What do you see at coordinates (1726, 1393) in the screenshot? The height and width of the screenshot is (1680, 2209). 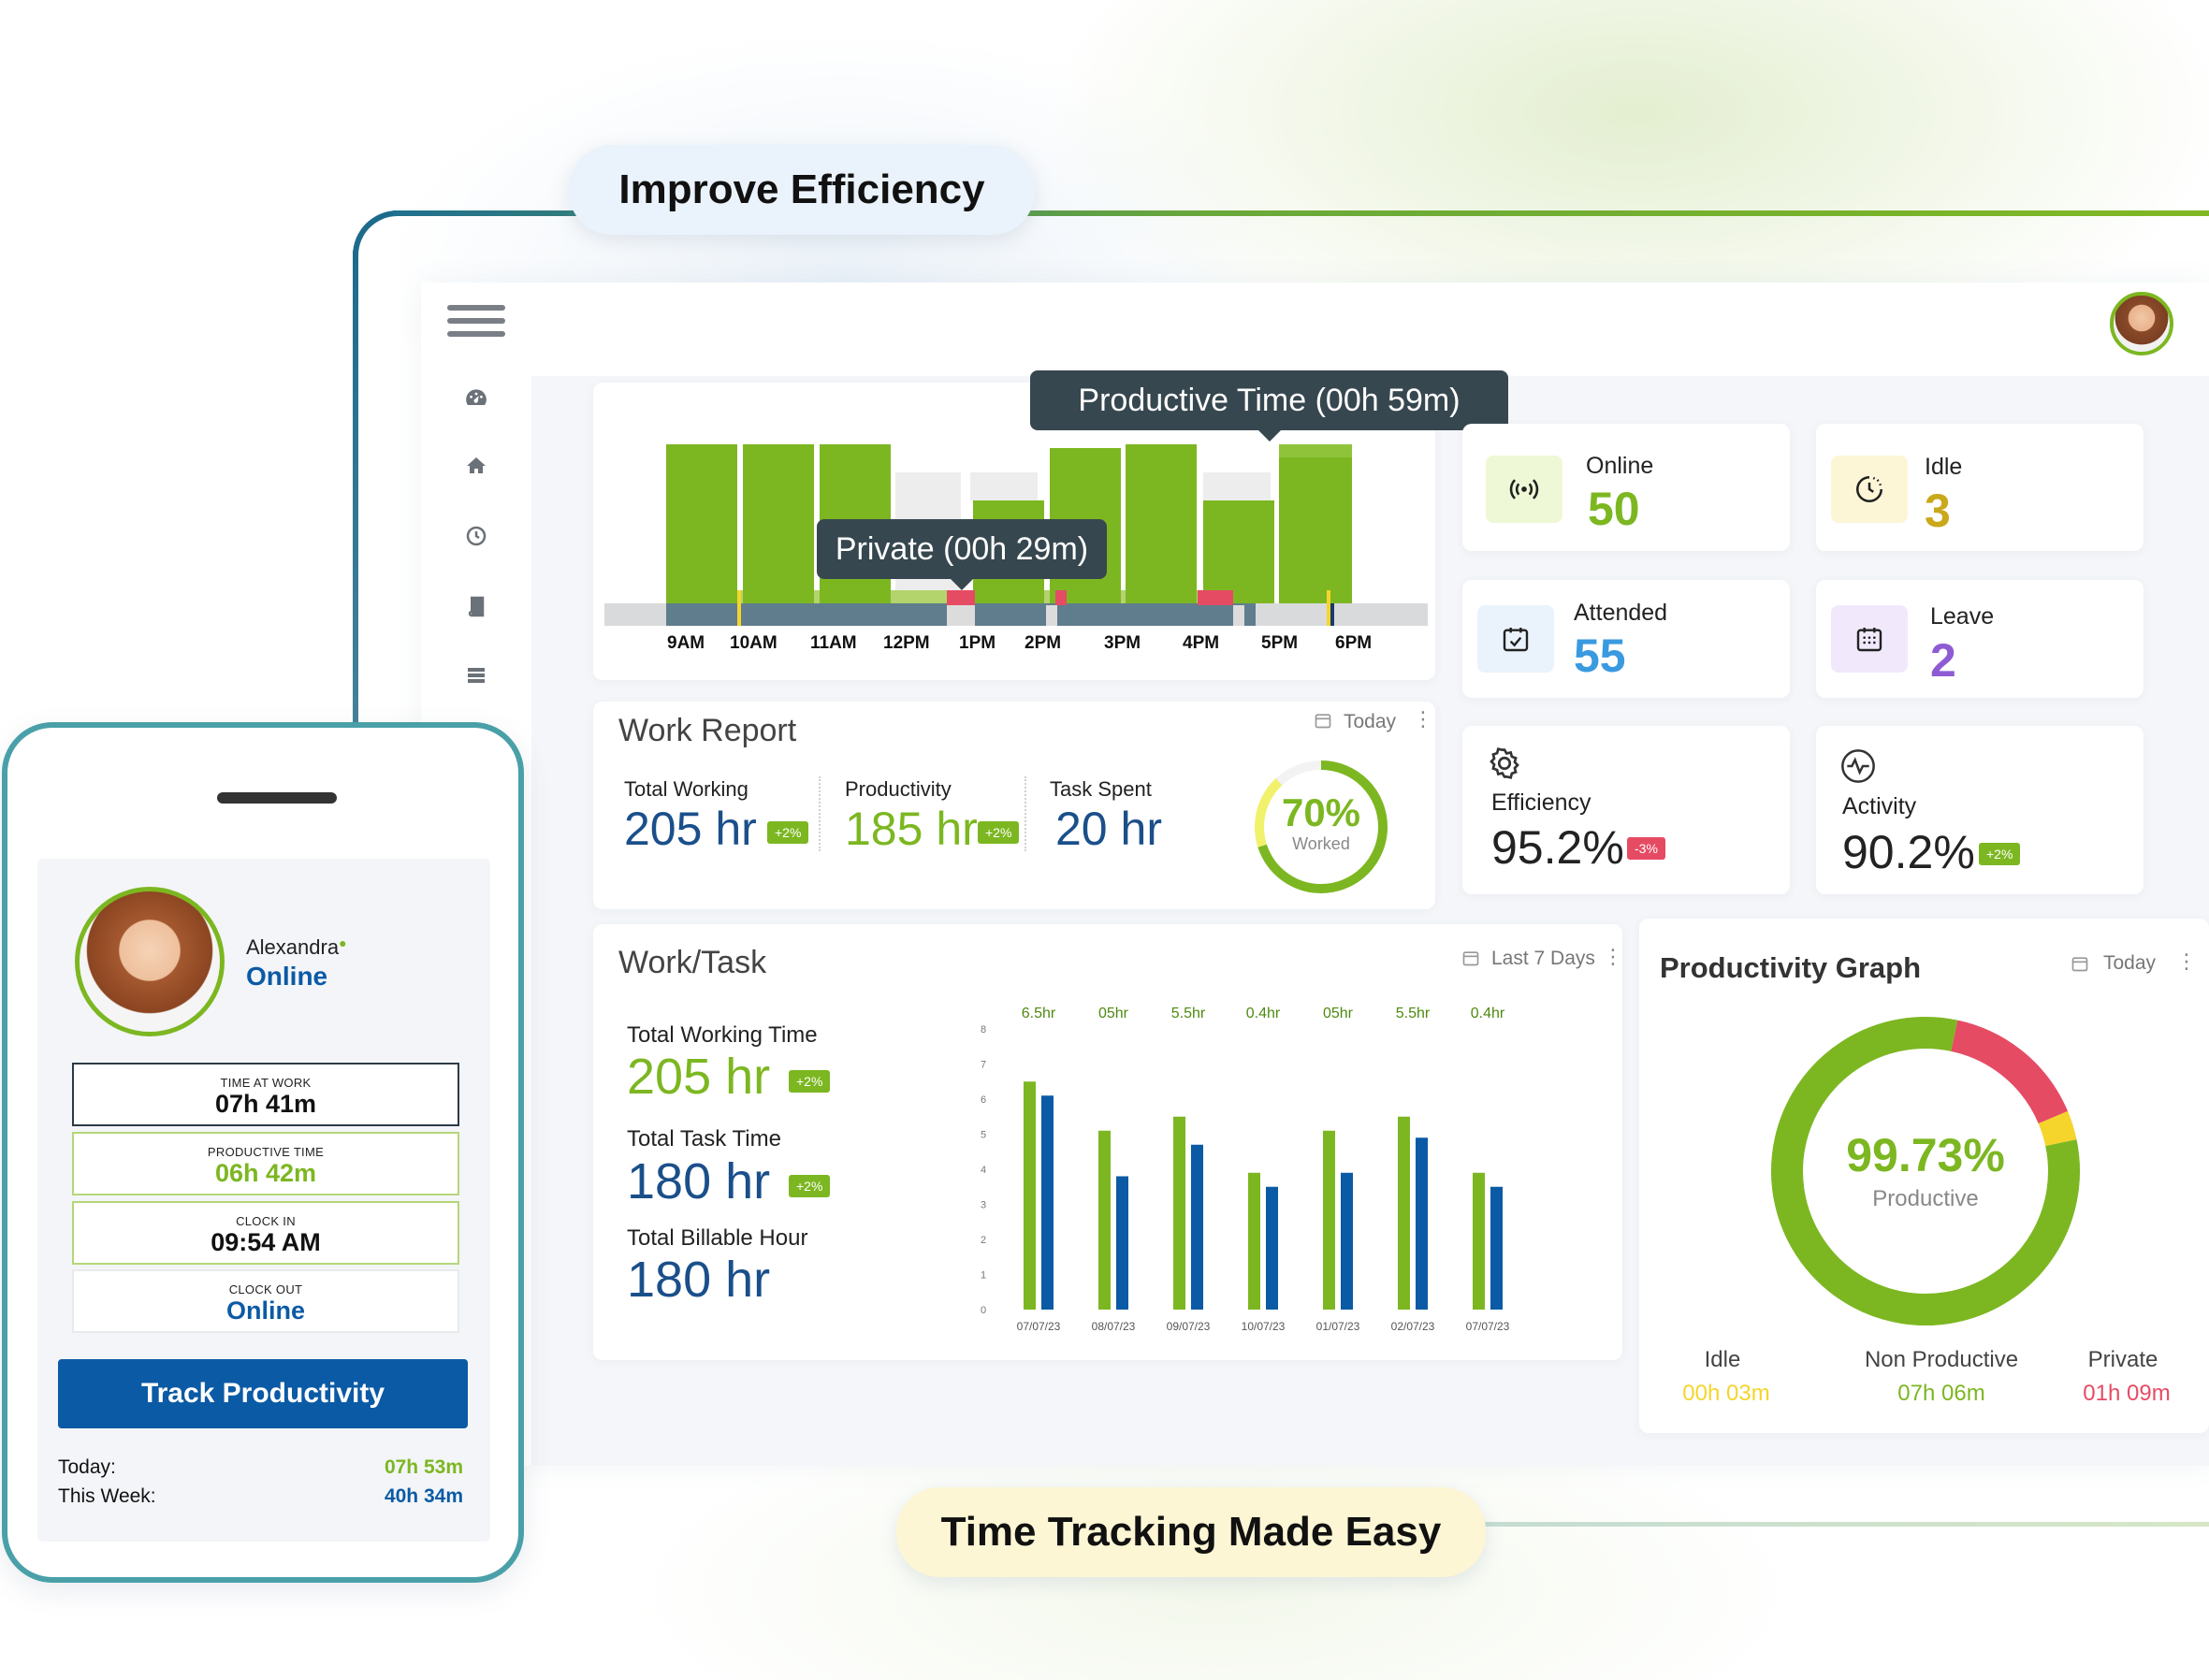 I see `legend-idle-value: 00h 03m` at bounding box center [1726, 1393].